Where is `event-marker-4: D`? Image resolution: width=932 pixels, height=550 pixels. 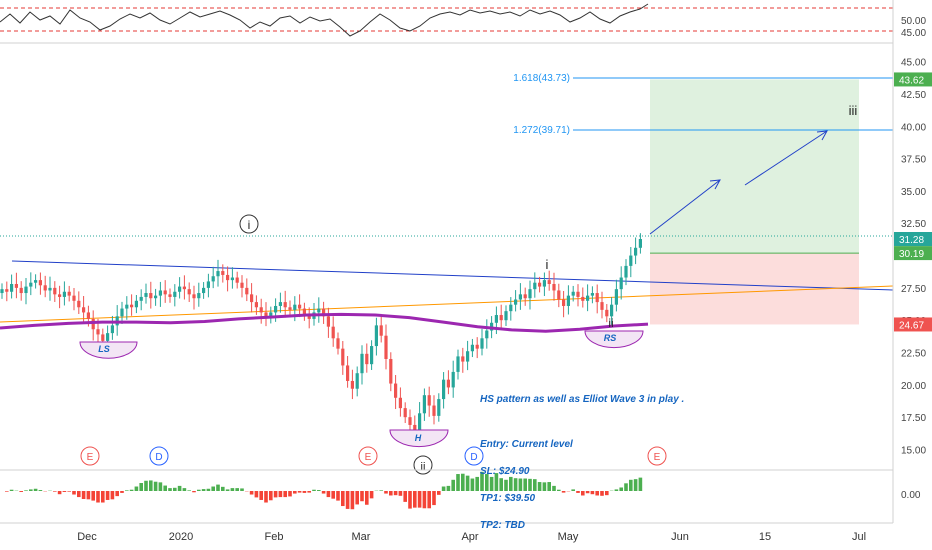 event-marker-4: D is located at coordinates (474, 456).